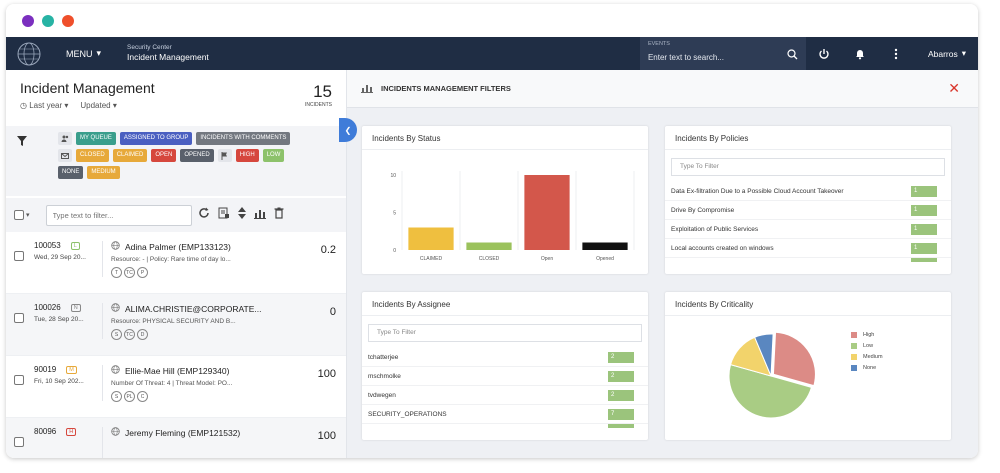 Image resolution: width=1000 pixels, height=473 pixels. Describe the element at coordinates (764, 355) in the screenshot. I see `pie-slice-none` at that location.